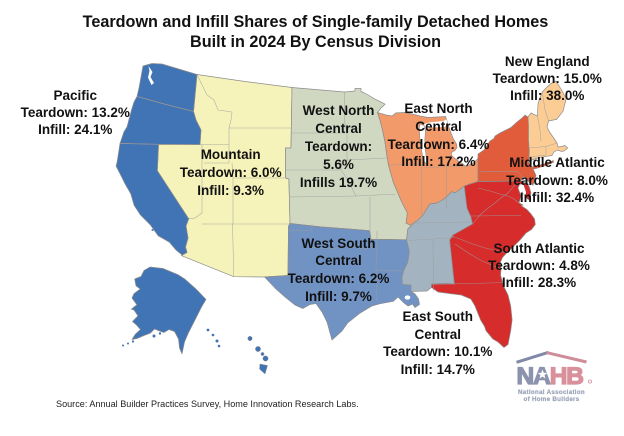  I want to click on svg-text: National Association, so click(551, 392).